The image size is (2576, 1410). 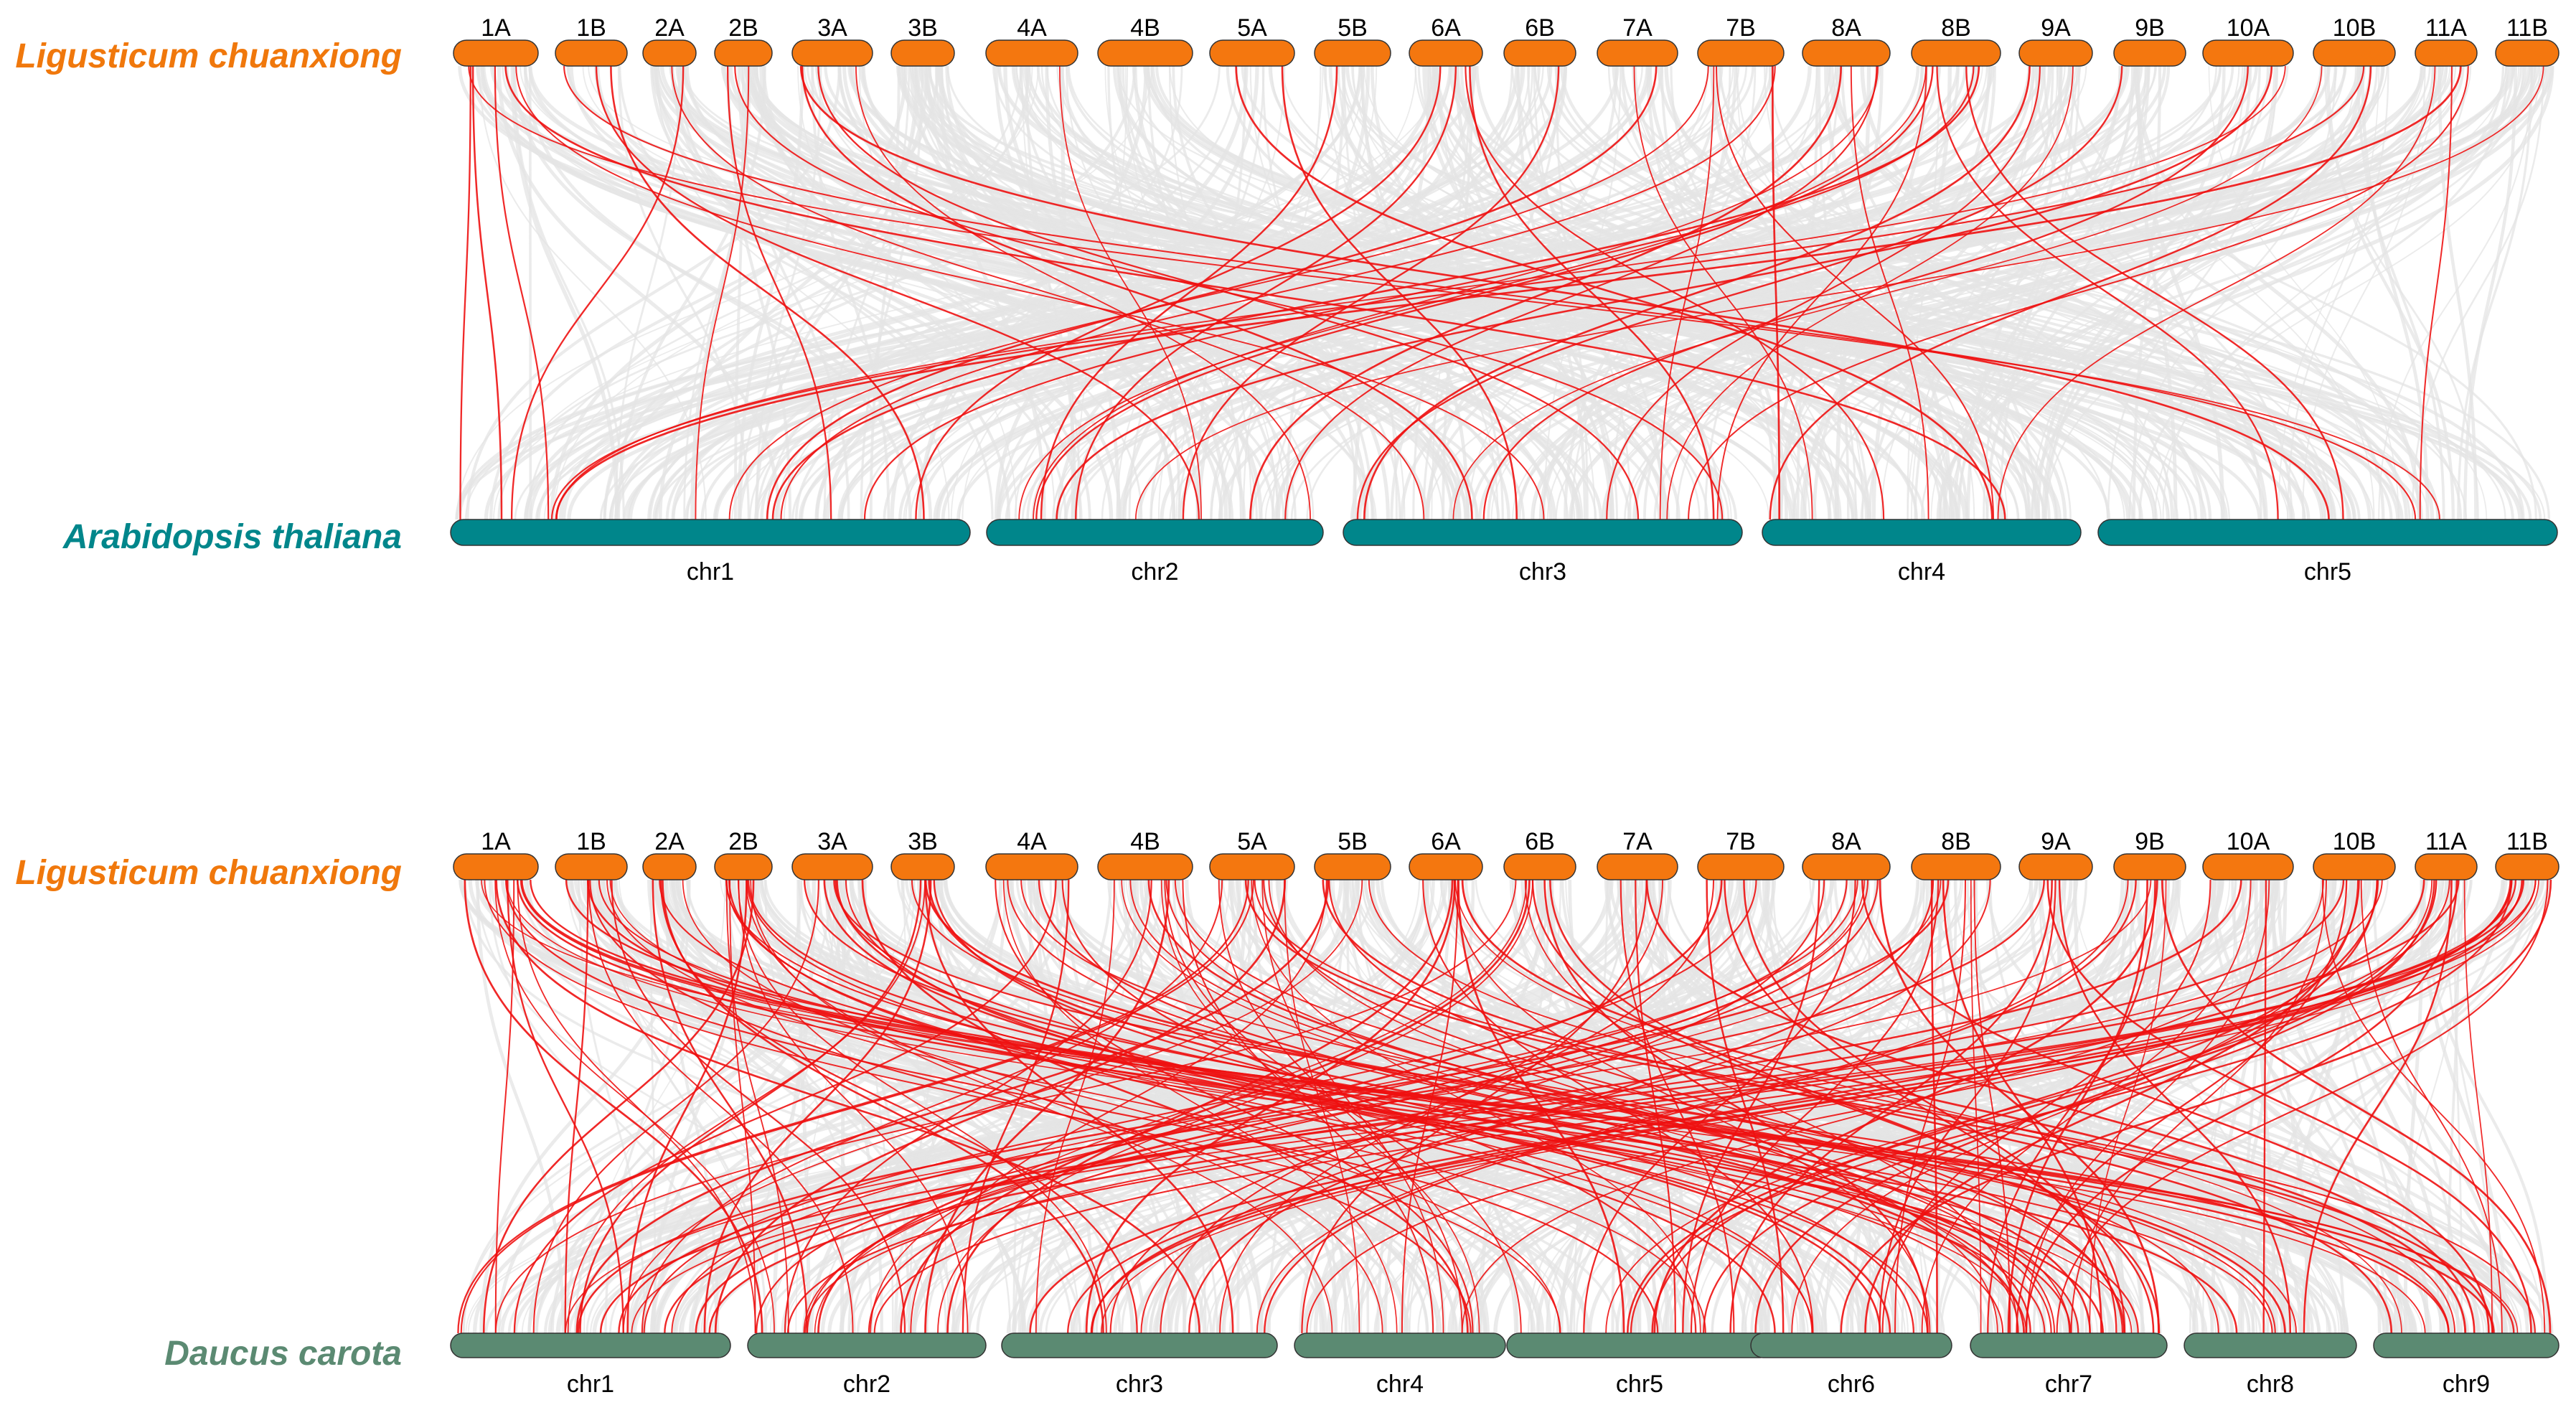 I want to click on chromosome-label-8b: 8B, so click(x=1956, y=28).